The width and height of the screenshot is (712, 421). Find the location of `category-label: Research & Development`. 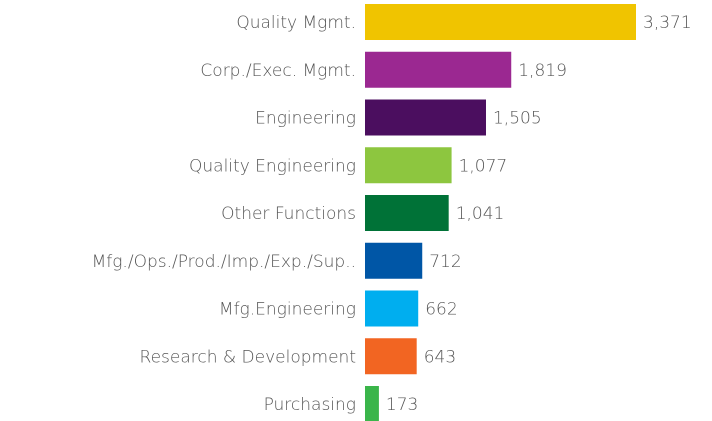

category-label: Research & Development is located at coordinates (248, 357).